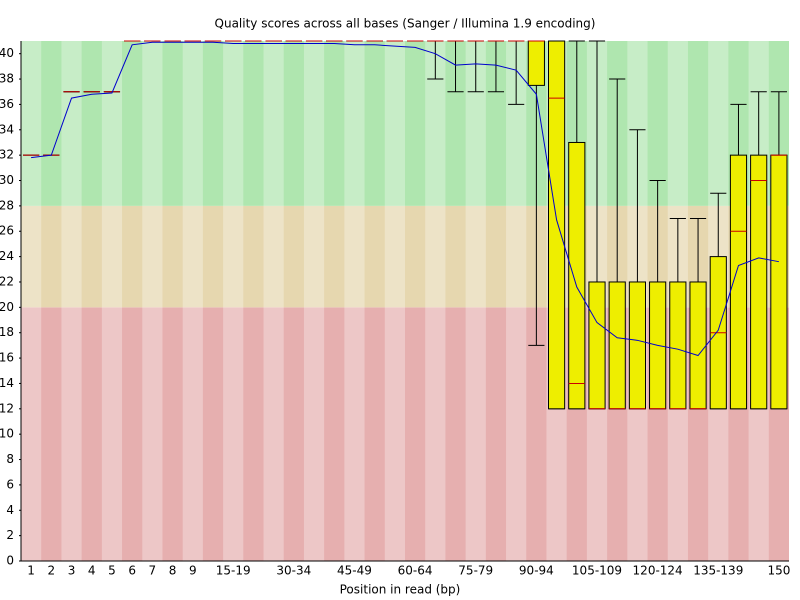 The height and width of the screenshot is (600, 800). What do you see at coordinates (132, 571) in the screenshot?
I see `x-tick-label: 6` at bounding box center [132, 571].